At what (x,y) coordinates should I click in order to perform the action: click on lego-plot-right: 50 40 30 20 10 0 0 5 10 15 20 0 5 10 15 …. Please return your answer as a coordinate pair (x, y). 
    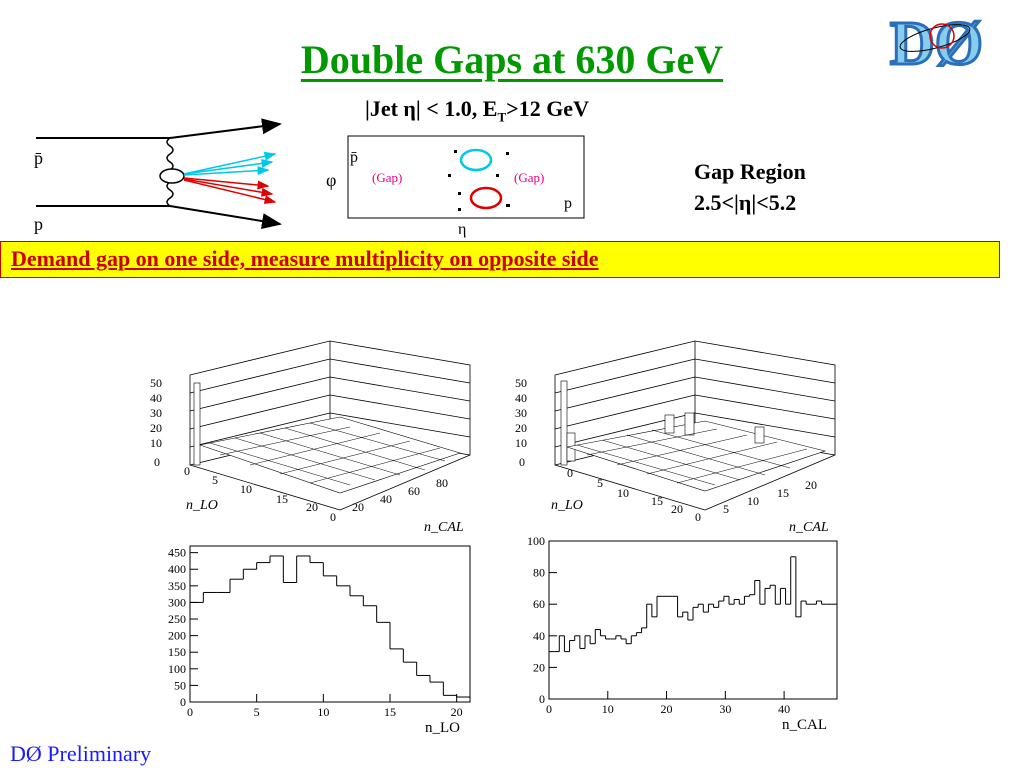
    Looking at the image, I should click on (675, 437).